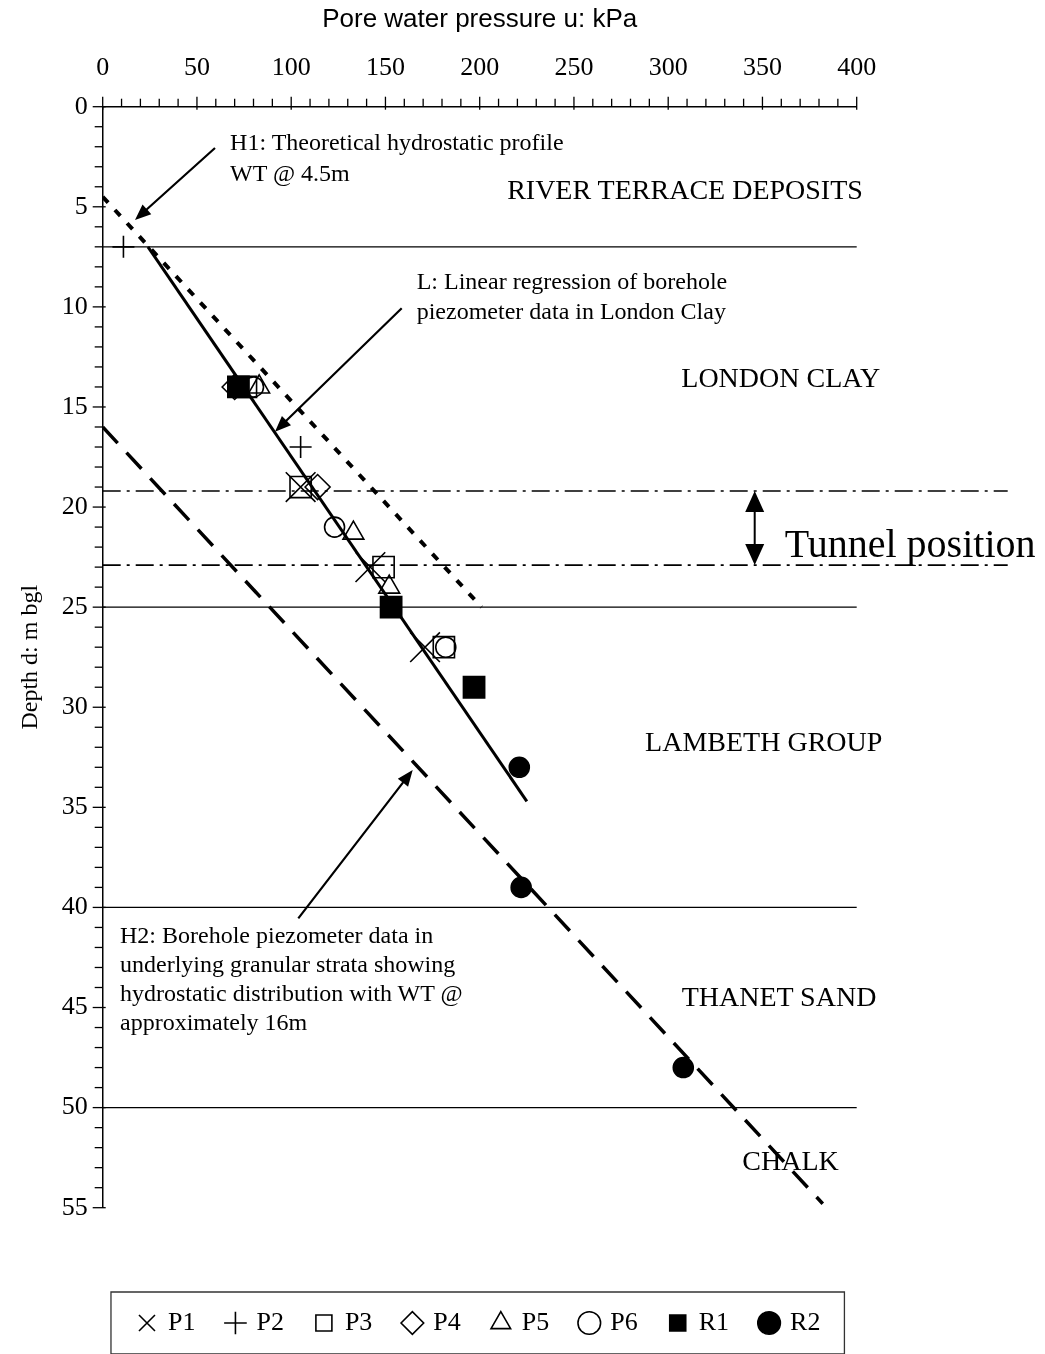 This screenshot has width=1045, height=1354. Describe the element at coordinates (74, 906) in the screenshot. I see `y-tick-label: 40` at that location.